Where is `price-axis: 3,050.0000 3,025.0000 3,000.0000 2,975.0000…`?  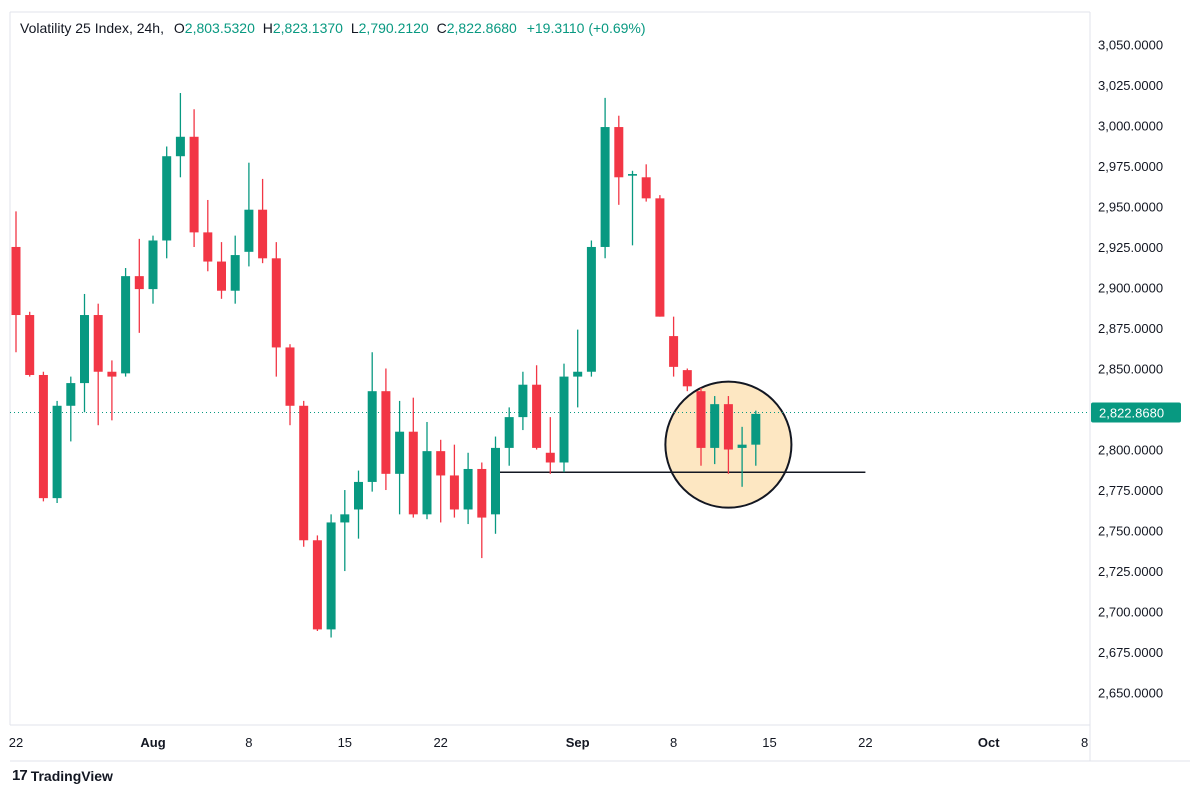
price-axis: 3,050.0000 3,025.0000 3,000.0000 2,975.0000… is located at coordinates (1136, 369).